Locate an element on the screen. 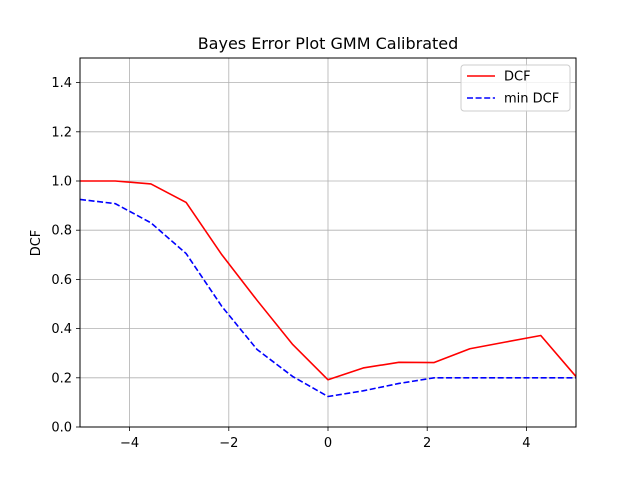 The height and width of the screenshot is (484, 640). x-tick-label: 2 is located at coordinates (427, 443).